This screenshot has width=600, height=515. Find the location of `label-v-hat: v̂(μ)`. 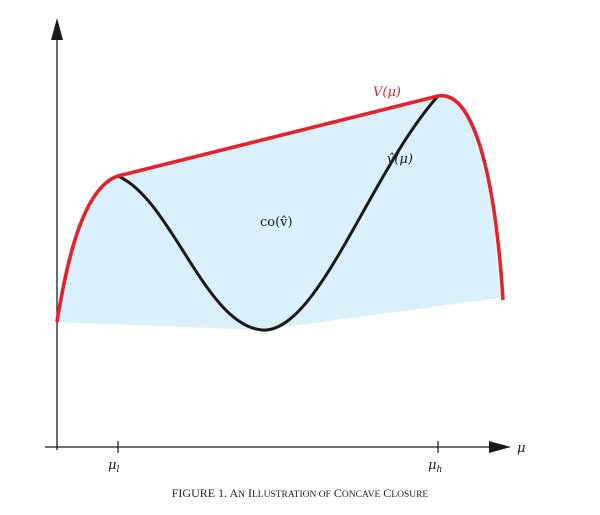

label-v-hat: v̂(μ) is located at coordinates (400, 159).